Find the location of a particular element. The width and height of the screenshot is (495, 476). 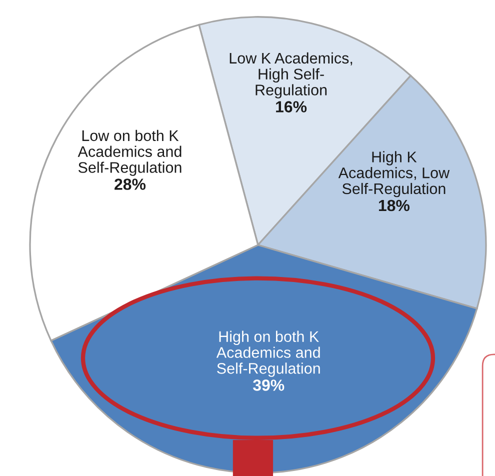

slice-label: High on both K Academics and Self-Regulation is located at coordinates (268, 353).